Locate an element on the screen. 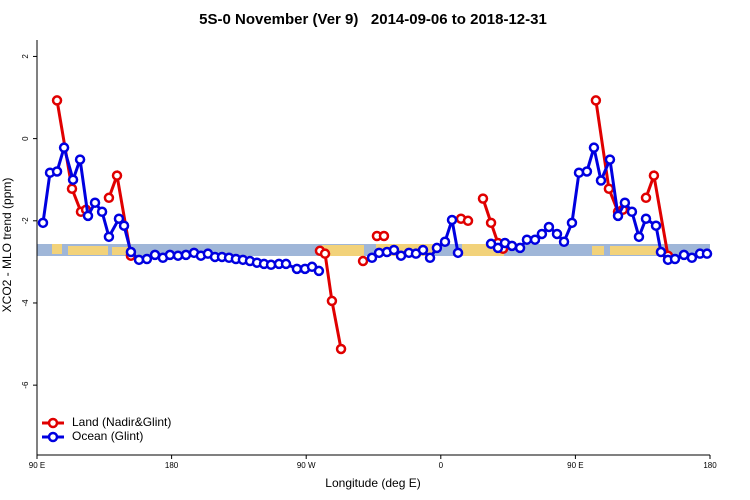 This screenshot has width=750, height=500. legend-label: Ocean (Glint) is located at coordinates (107, 436).